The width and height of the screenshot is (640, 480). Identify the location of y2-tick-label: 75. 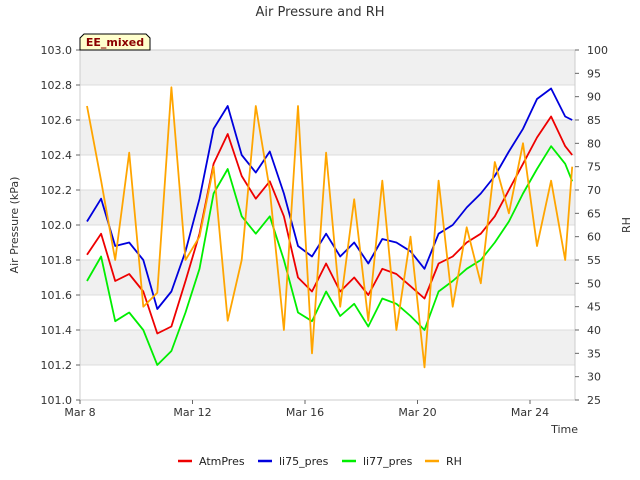
(594, 167).